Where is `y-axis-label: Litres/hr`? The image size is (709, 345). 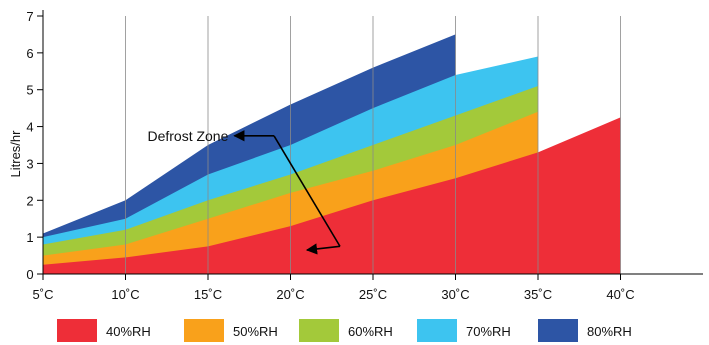 y-axis-label: Litres/hr is located at coordinates (15, 154).